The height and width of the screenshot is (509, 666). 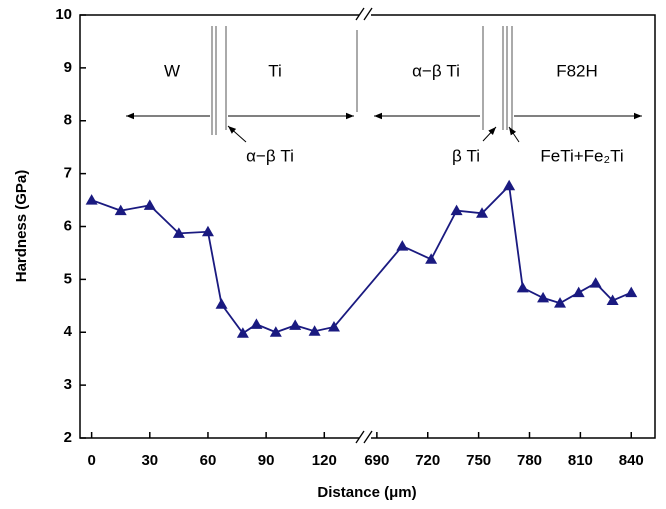 What do you see at coordinates (172, 70) in the screenshot?
I see `annotation: W` at bounding box center [172, 70].